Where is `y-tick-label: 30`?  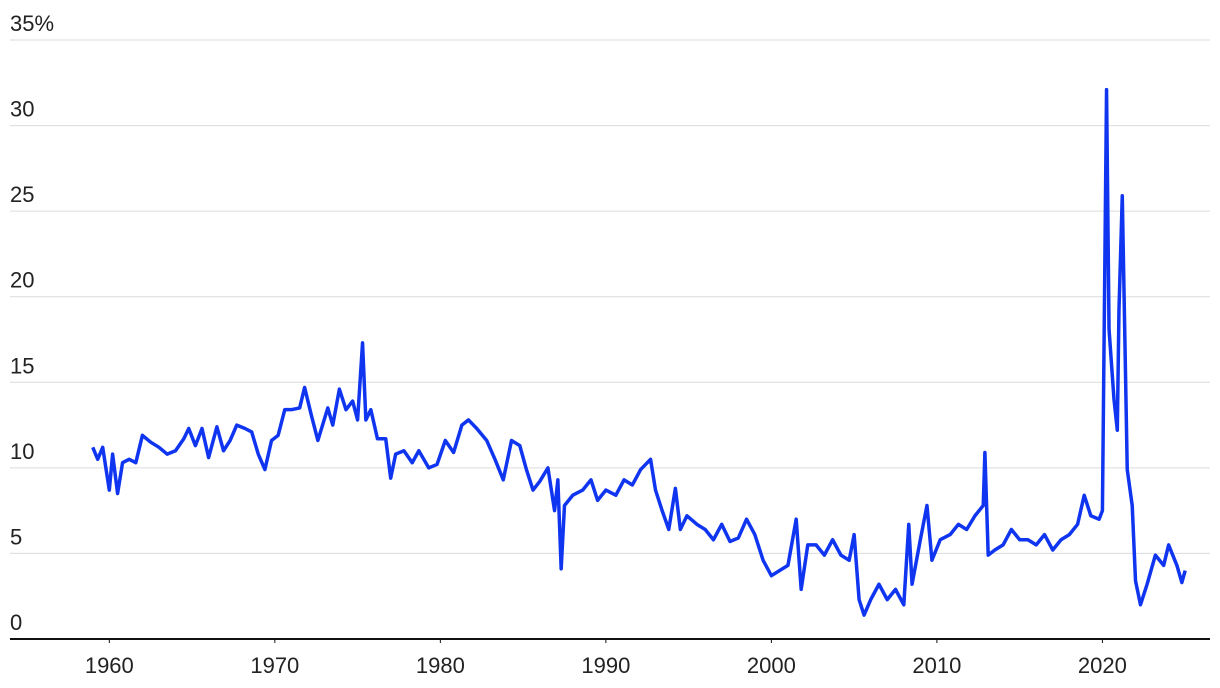 y-tick-label: 30 is located at coordinates (22, 109).